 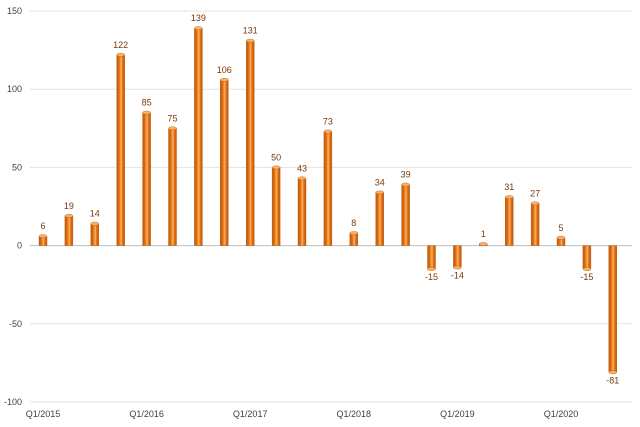 What do you see at coordinates (17, 167) in the screenshot?
I see `y-tick-label: 50` at bounding box center [17, 167].